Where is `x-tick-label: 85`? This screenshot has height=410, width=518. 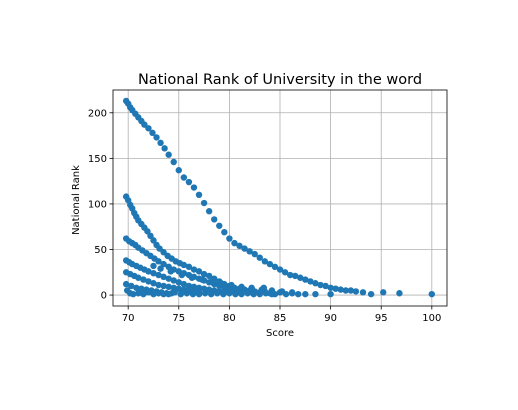 x-tick-label: 85 is located at coordinates (280, 318).